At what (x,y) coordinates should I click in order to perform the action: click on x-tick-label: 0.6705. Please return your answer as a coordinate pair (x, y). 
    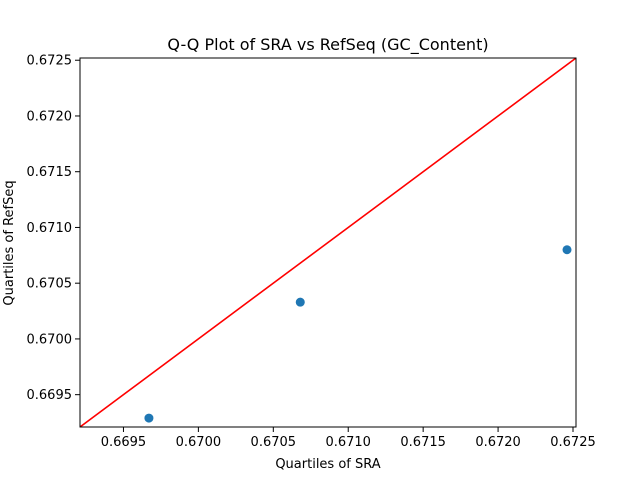
    Looking at the image, I should click on (274, 442).